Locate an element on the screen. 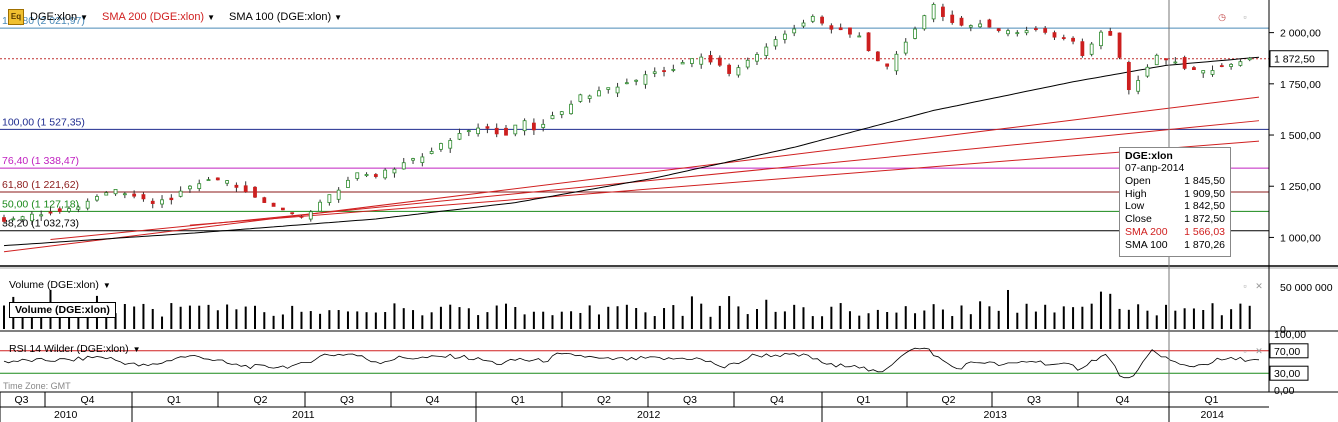 The height and width of the screenshot is (422, 1338). maximize-icon: ▫ is located at coordinates (1245, 17).